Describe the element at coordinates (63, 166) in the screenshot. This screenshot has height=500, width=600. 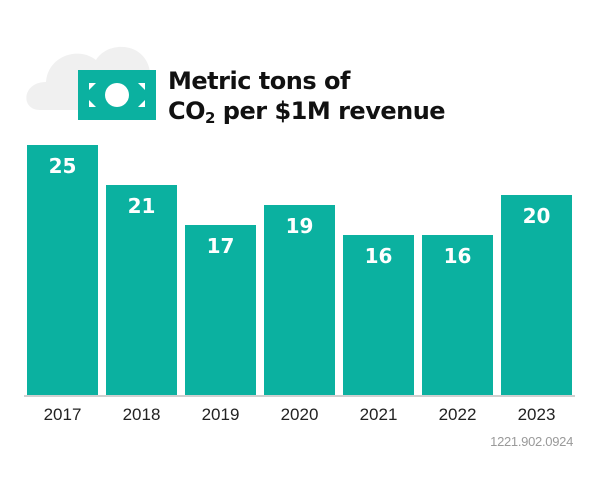
I see `data-label-2017: 25` at that location.